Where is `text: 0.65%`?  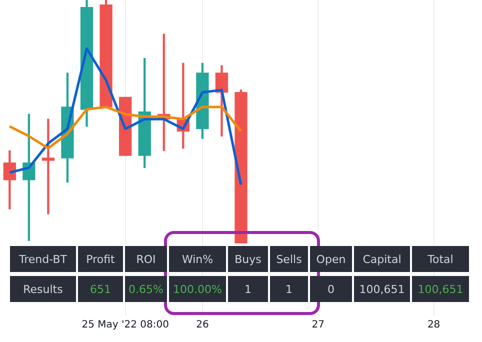 text: 0.65% is located at coordinates (146, 289).